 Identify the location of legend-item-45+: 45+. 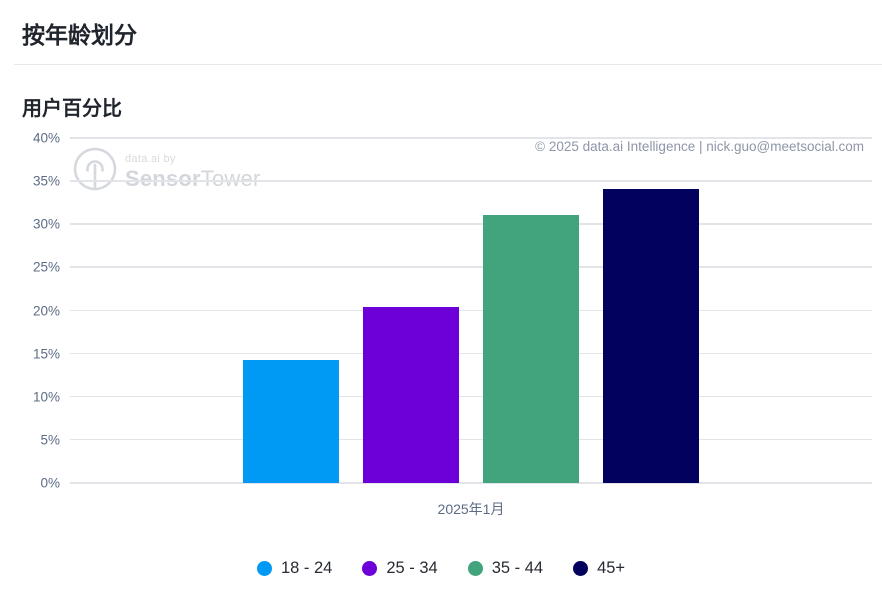
(599, 568).